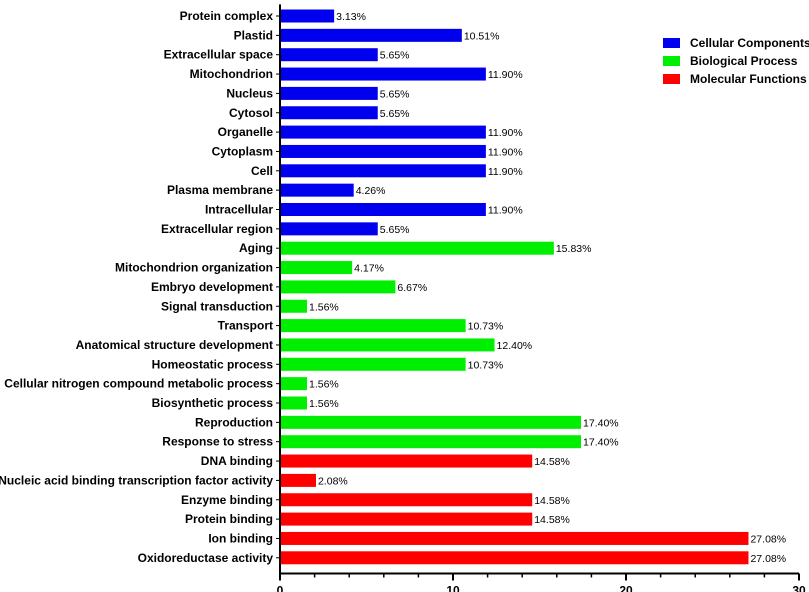  Describe the element at coordinates (206, 558) in the screenshot. I see `category-label: Oxidoreductase activity` at that location.